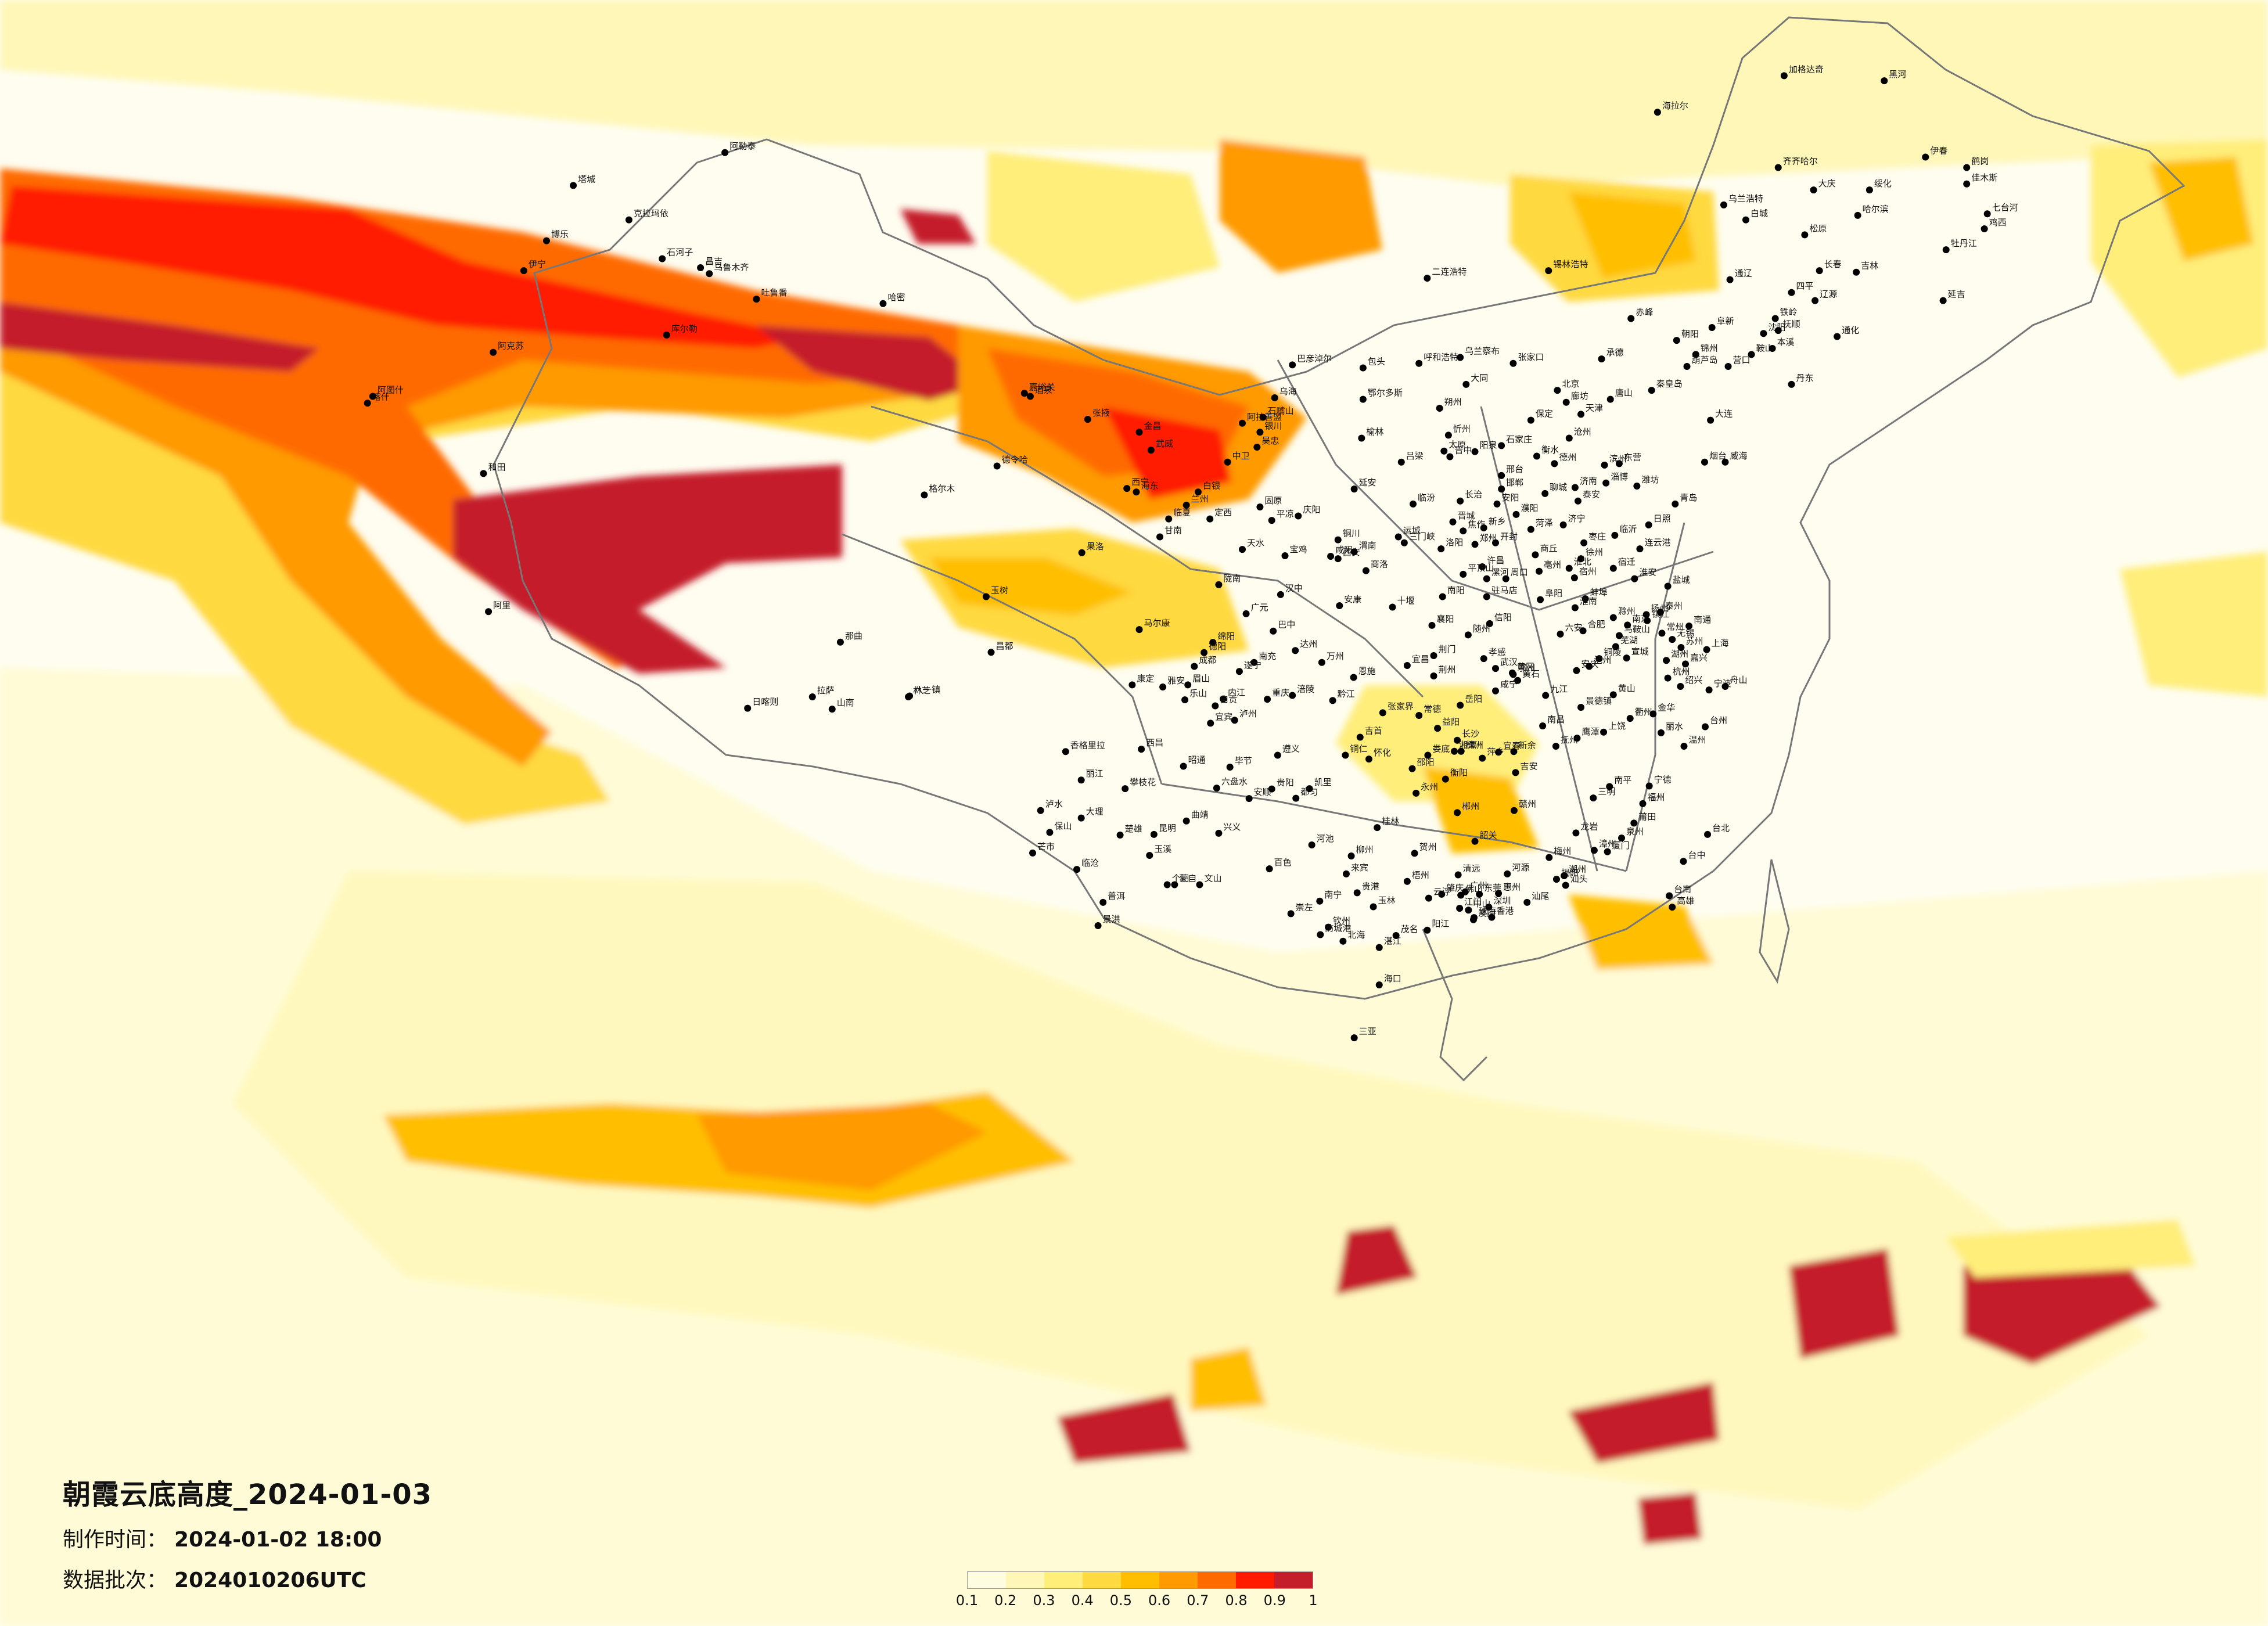 This screenshot has width=2268, height=1626. Describe the element at coordinates (1351, 533) in the screenshot. I see `city-label: 铜川` at that location.